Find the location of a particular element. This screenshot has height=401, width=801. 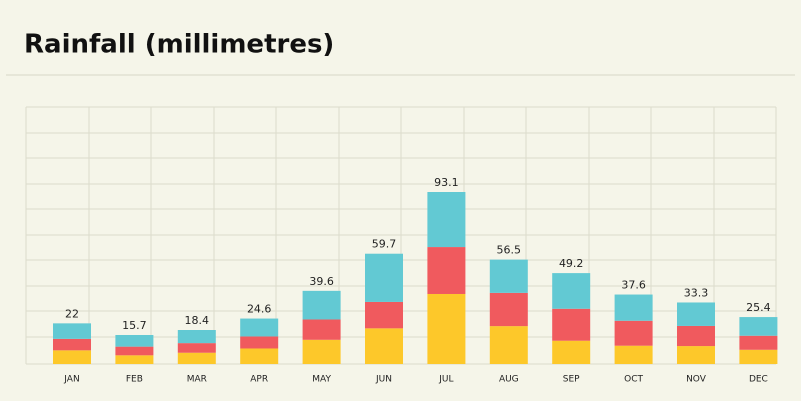

x-tick-label: NOV is located at coordinates (696, 380).